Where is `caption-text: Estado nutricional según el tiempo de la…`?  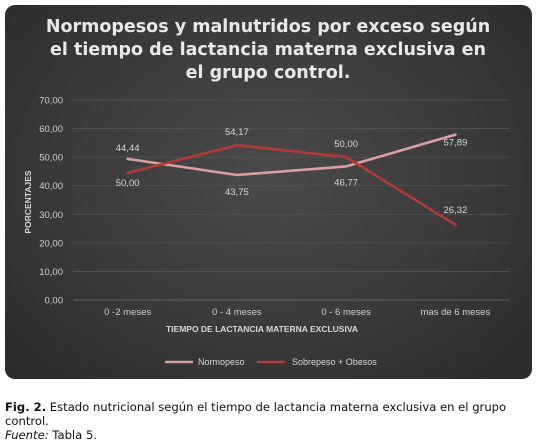
caption-text: Estado nutricional según el tiempo de la… is located at coordinates (256, 414).